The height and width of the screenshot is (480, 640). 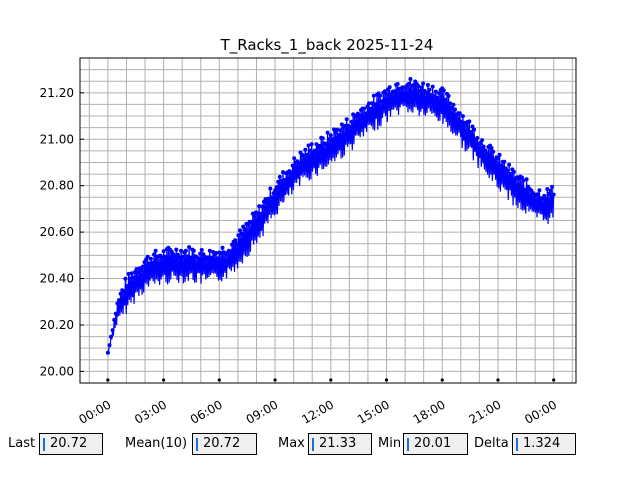 I want to click on y-tick-label: 21.20, so click(x=57, y=93).